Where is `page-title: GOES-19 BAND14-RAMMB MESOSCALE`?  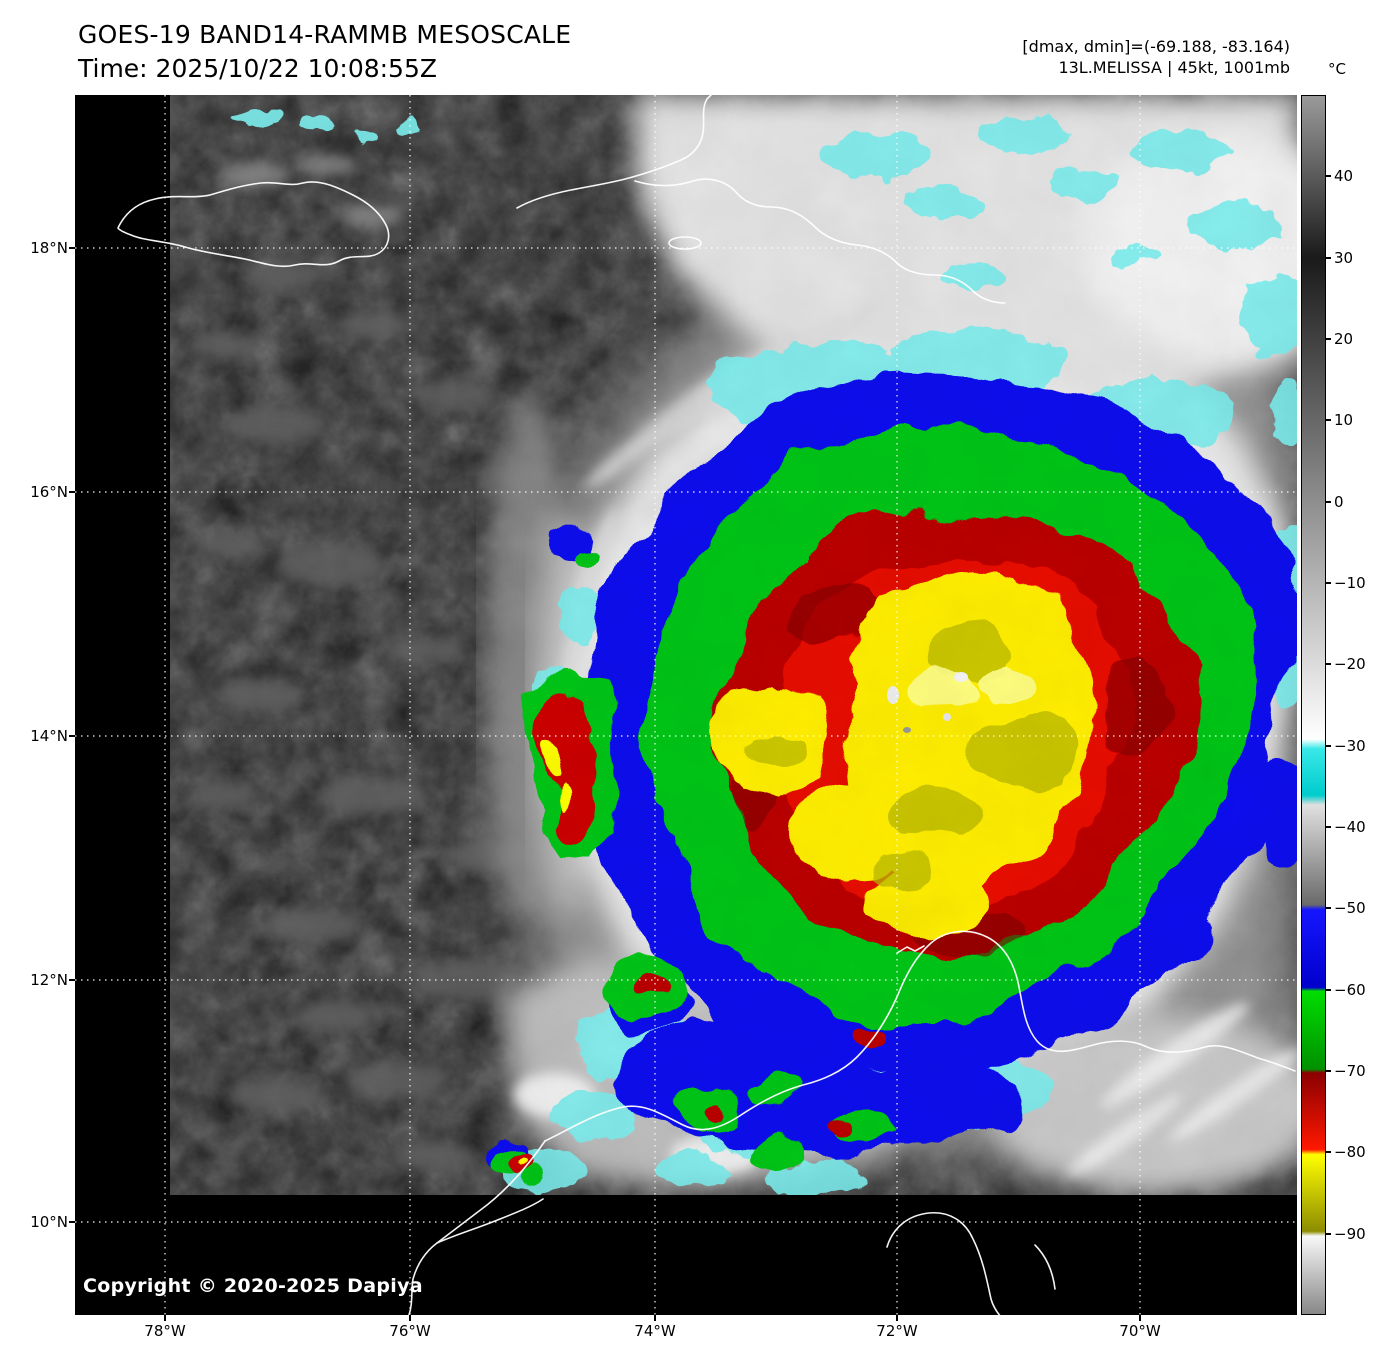 page-title: GOES-19 BAND14-RAMMB MESOSCALE is located at coordinates (325, 34).